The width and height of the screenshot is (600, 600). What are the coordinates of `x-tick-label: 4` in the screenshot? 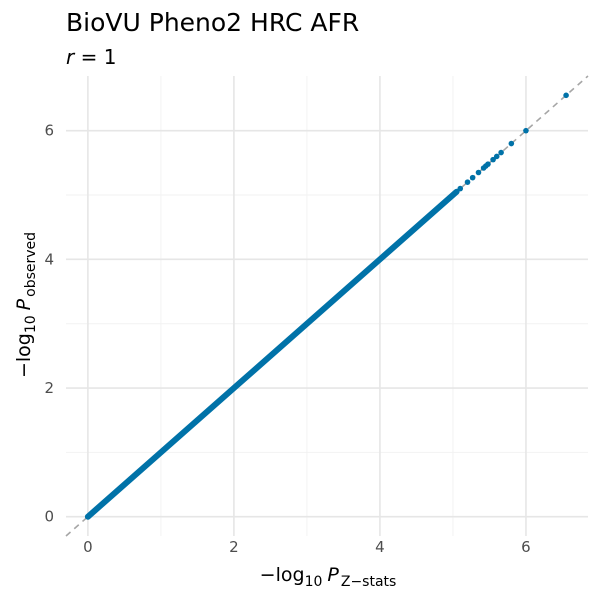 It's located at (380, 547).